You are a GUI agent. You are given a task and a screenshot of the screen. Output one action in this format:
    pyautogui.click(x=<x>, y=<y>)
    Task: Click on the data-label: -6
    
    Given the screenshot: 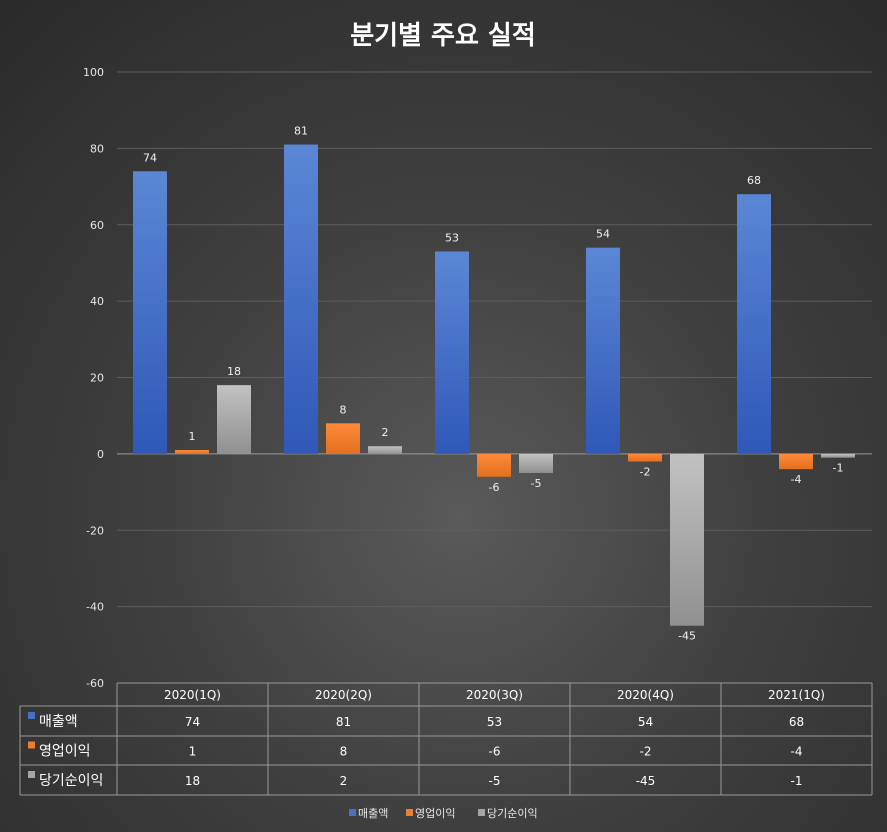 What is the action you would take?
    pyautogui.click(x=494, y=487)
    